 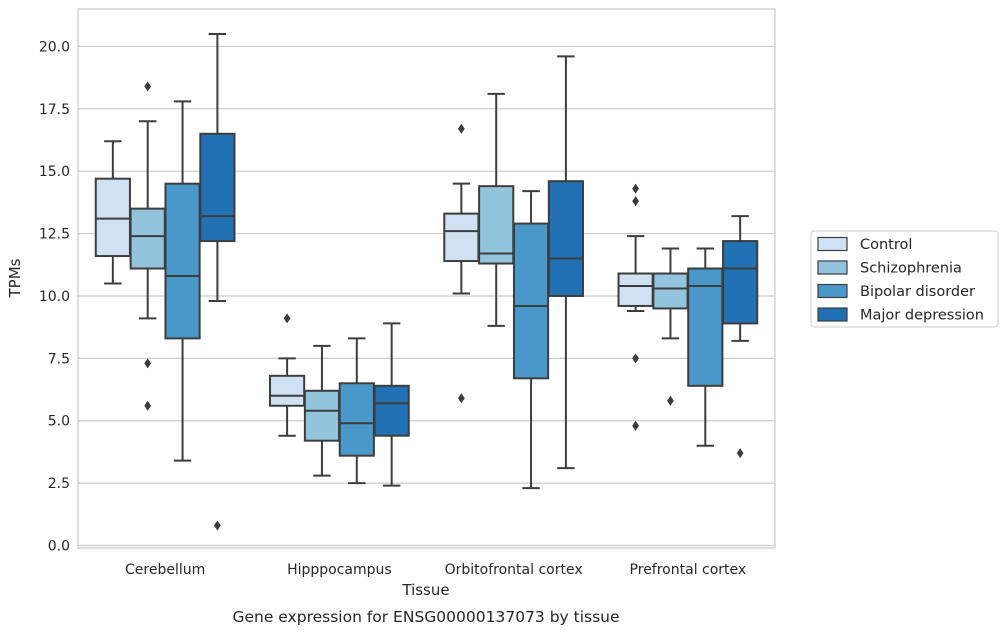 What do you see at coordinates (54, 47) in the screenshot?
I see `y-tick-label: 20.0` at bounding box center [54, 47].